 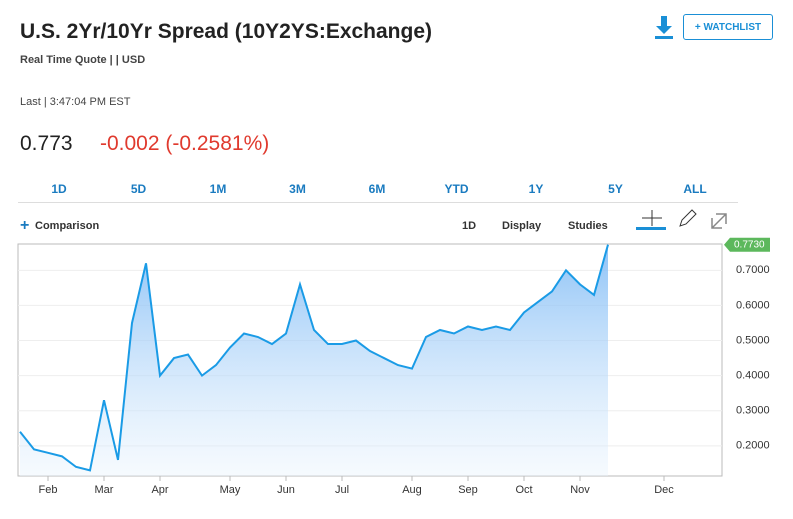 What do you see at coordinates (67, 226) in the screenshot?
I see `comparison-button: Comparison` at bounding box center [67, 226].